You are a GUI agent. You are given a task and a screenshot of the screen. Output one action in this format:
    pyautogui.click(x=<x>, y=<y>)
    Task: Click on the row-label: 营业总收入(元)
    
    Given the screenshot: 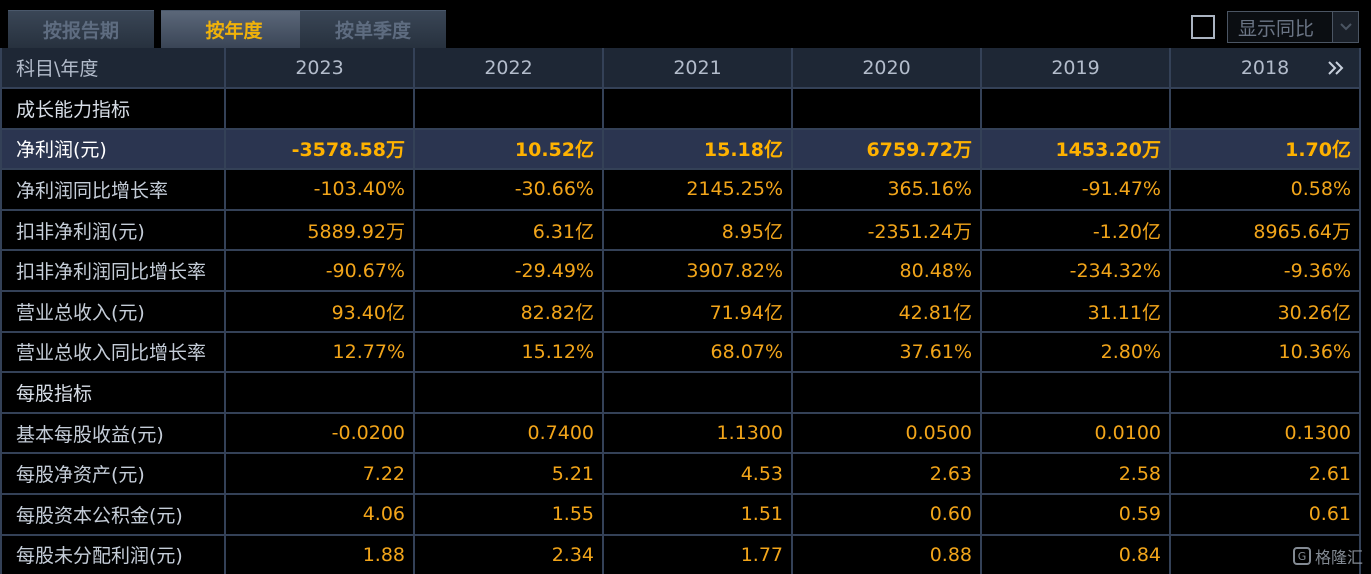 What is the action you would take?
    pyautogui.click(x=113, y=312)
    